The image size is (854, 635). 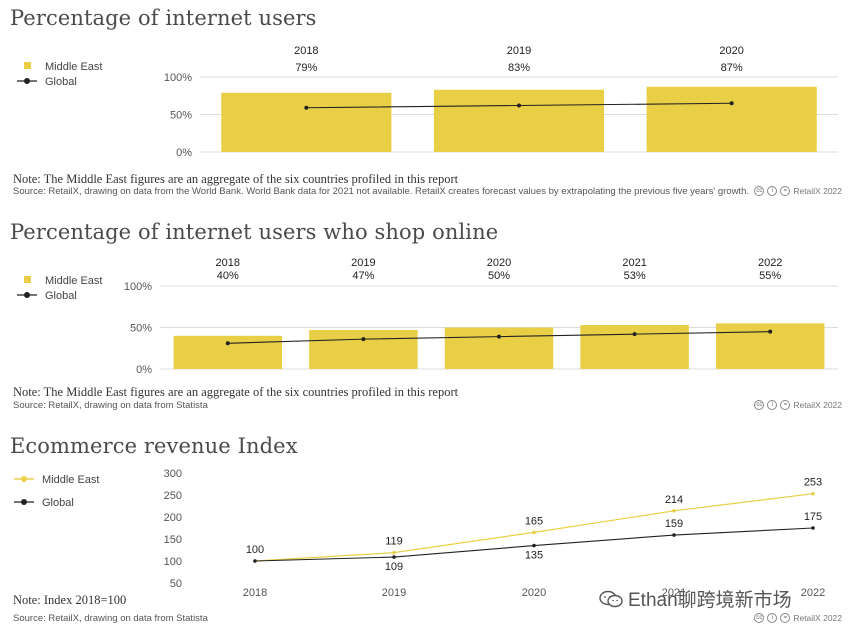 What do you see at coordinates (173, 518) in the screenshot?
I see `y-tick-label: 200` at bounding box center [173, 518].